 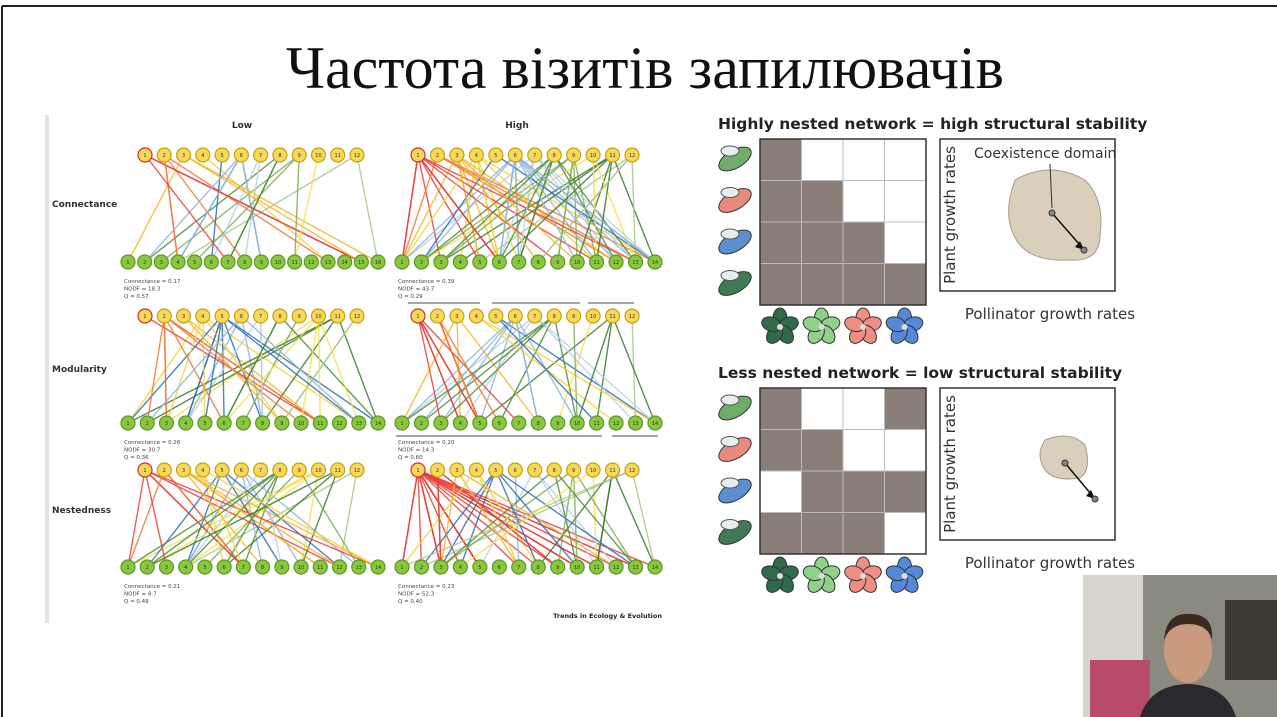 I want to click on plant-center, so click(x=904, y=327).